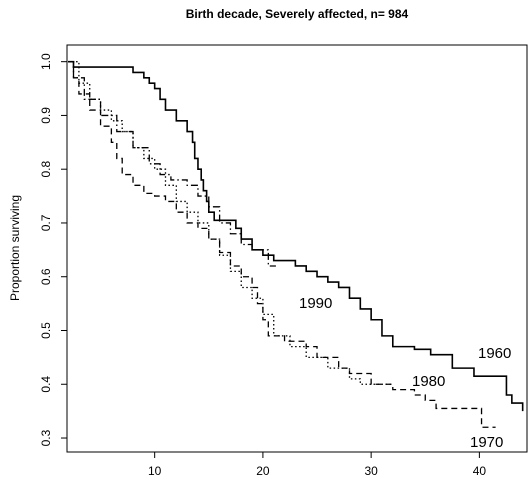  I want to click on y-tick-label: 0.5, so click(46, 330).